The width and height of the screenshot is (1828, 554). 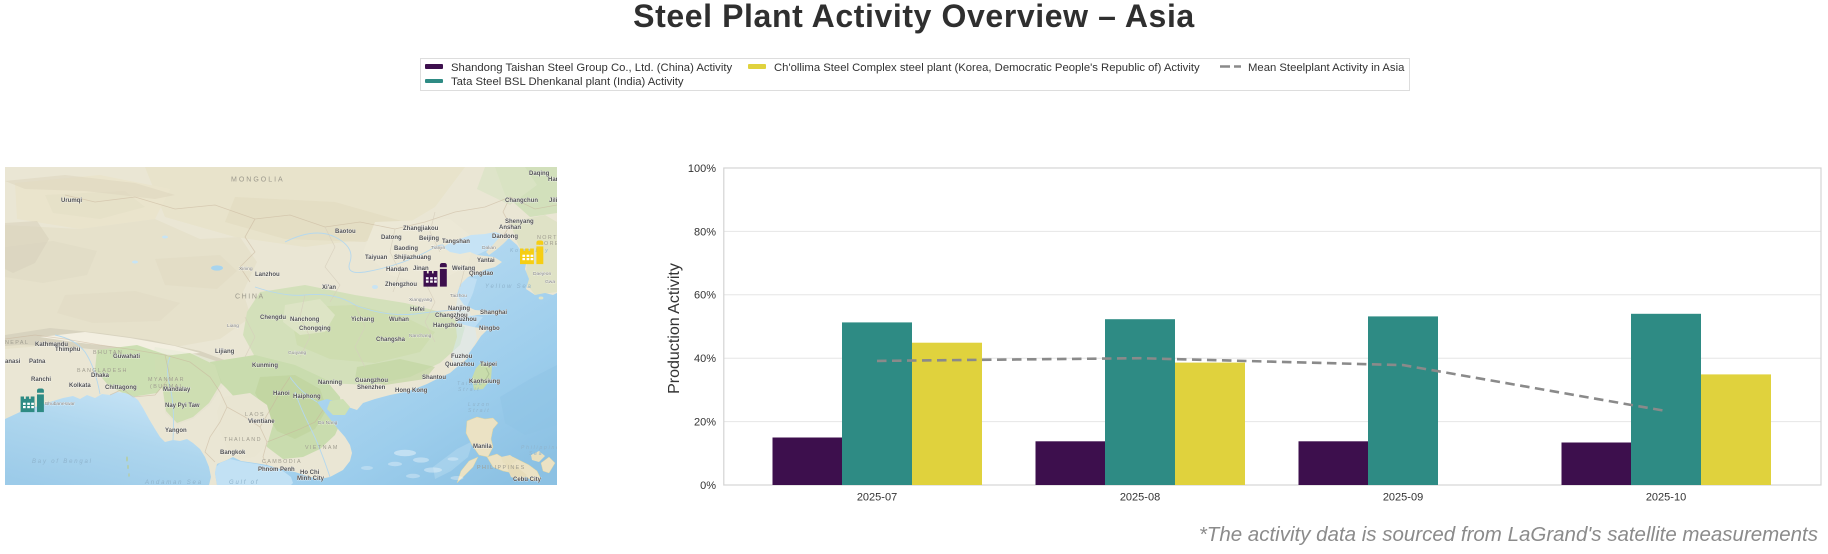 What do you see at coordinates (276, 470) in the screenshot?
I see `svg-text: Phnom Penh` at bounding box center [276, 470].